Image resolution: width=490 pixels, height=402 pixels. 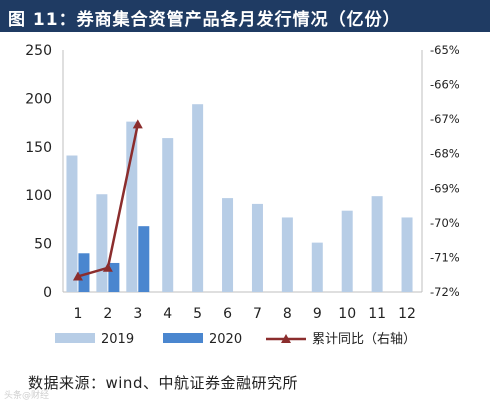 What do you see at coordinates (38, 196) in the screenshot?
I see `left-tick-label: 100` at bounding box center [38, 196].